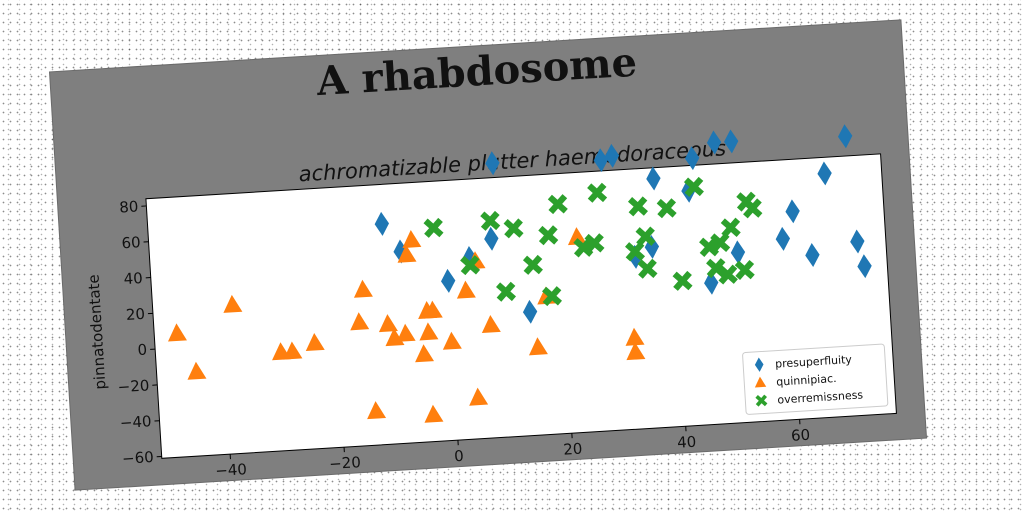 This screenshot has height=512, width=1024. What do you see at coordinates (801, 435) in the screenshot?
I see `x-tick-label: 60` at bounding box center [801, 435].